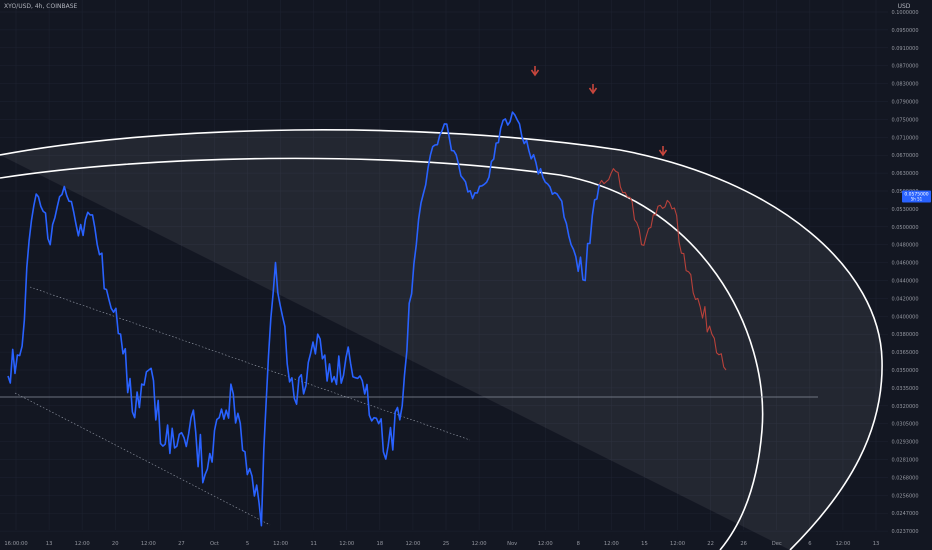  What do you see at coordinates (842, 544) in the screenshot?
I see `x-tick-label-25: 12:00` at bounding box center [842, 544].